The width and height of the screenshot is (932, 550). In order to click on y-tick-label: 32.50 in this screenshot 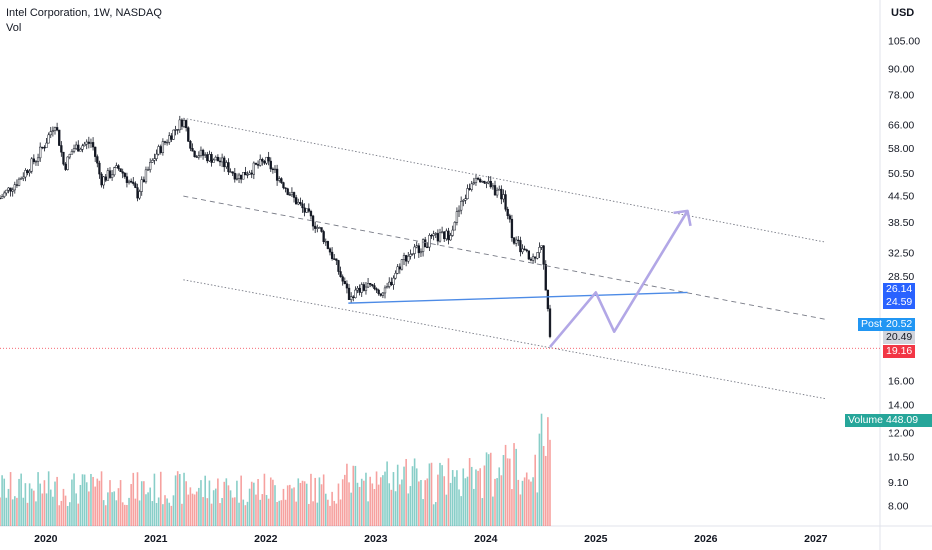, I will do `click(901, 253)`.